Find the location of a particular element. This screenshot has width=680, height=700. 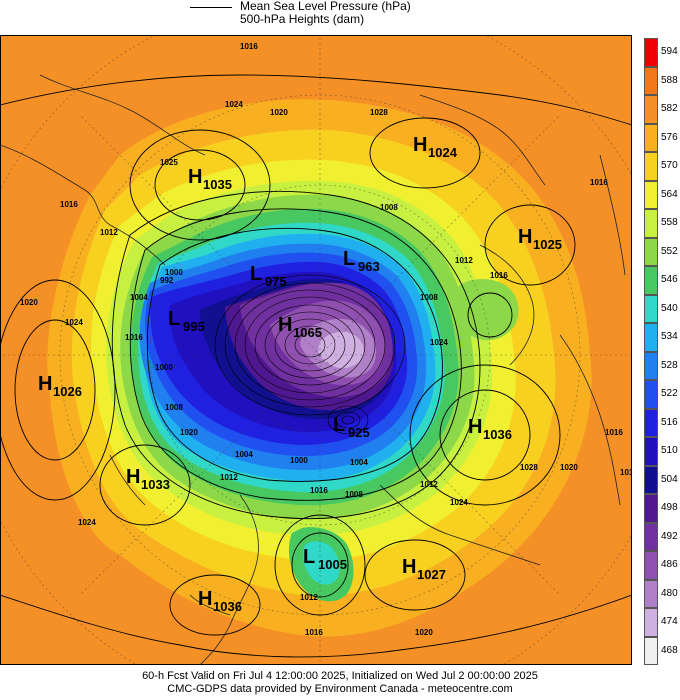

colorbar-label-522: 522 is located at coordinates (669, 394).